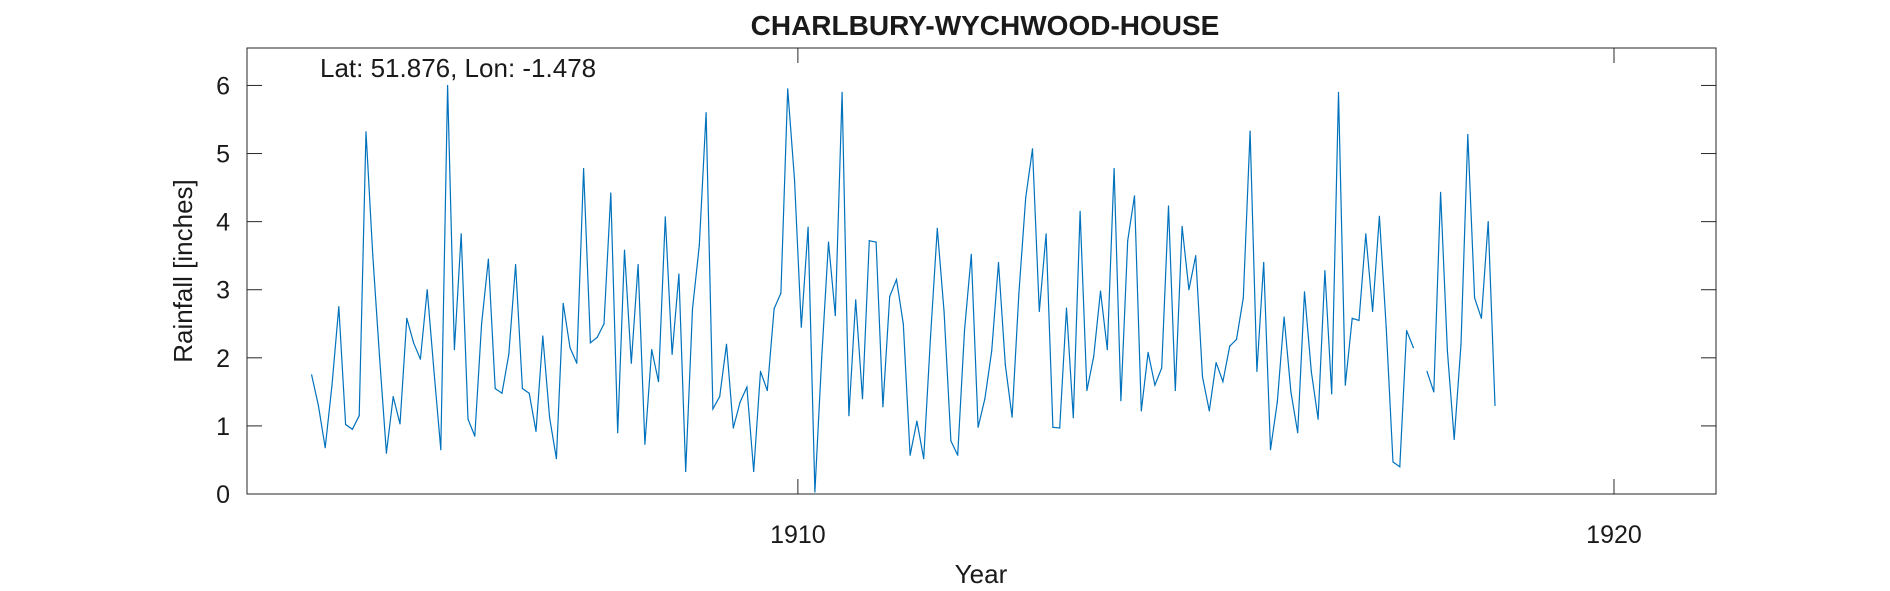 This screenshot has width=1890, height=591. I want to click on y-tick-label: 0, so click(223, 495).